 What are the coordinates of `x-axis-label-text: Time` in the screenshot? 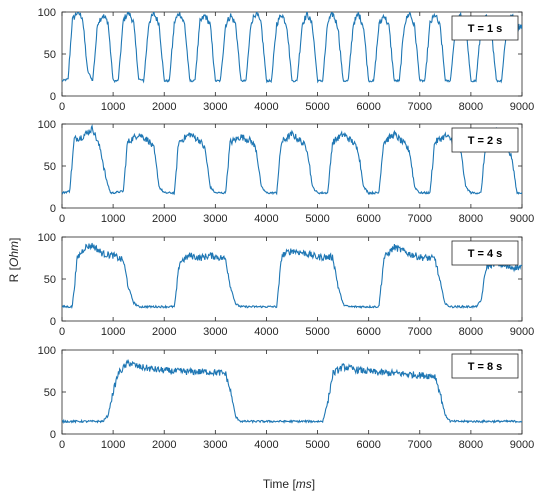 It's located at (276, 484).